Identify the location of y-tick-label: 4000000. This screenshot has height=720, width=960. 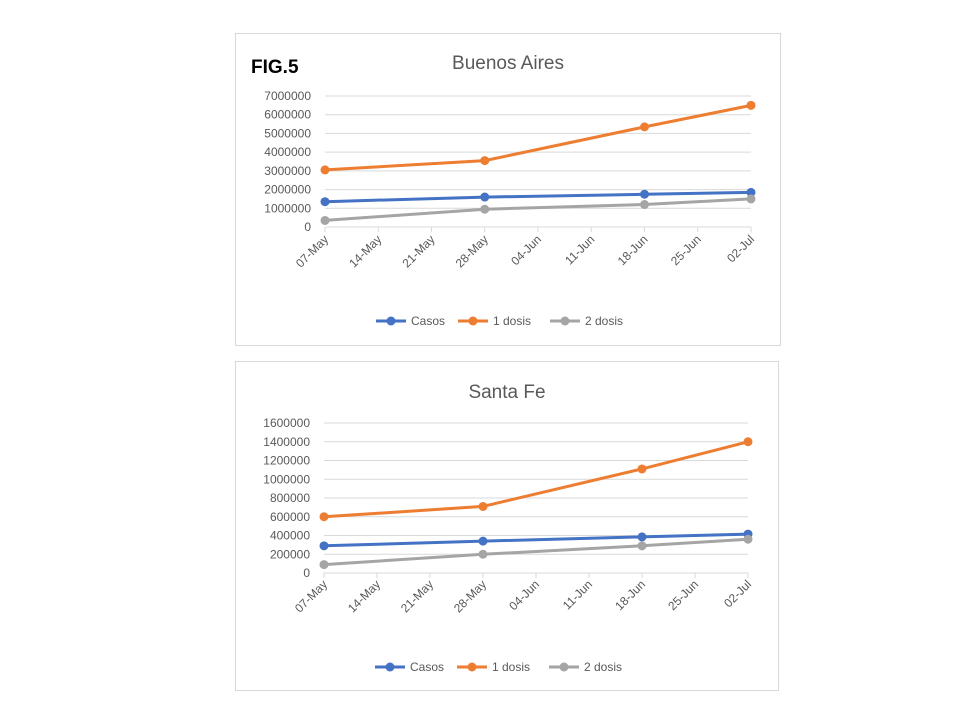
(287, 152).